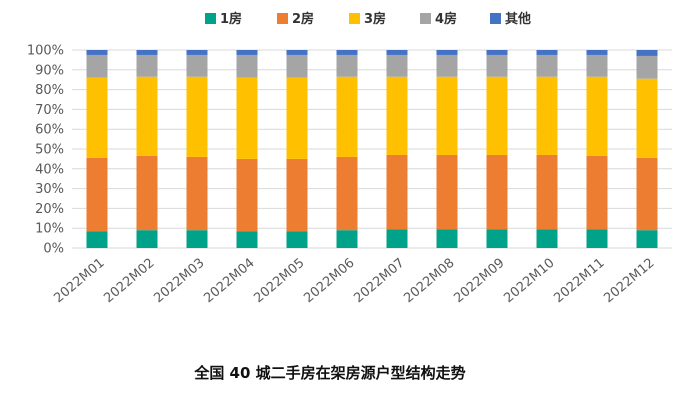 Image resolution: width=700 pixels, height=403 pixels. I want to click on bar-segment-2022M07-其他, so click(397, 52).